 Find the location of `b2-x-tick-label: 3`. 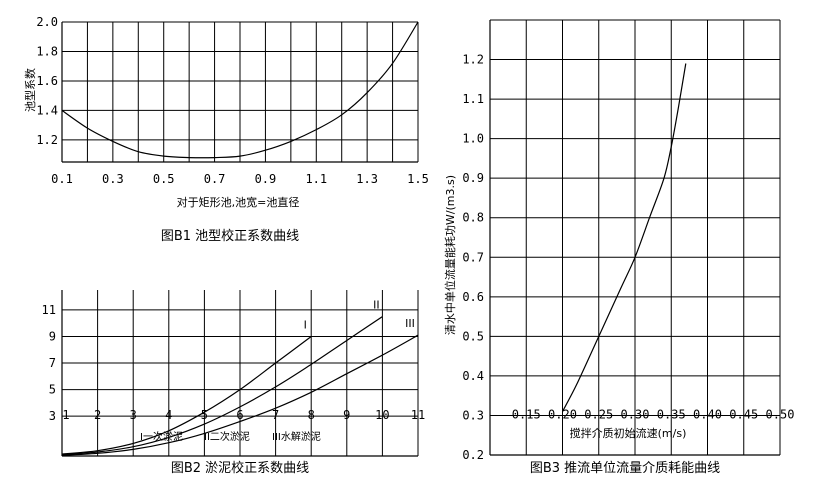

b2-x-tick-label: 3 is located at coordinates (133, 415).